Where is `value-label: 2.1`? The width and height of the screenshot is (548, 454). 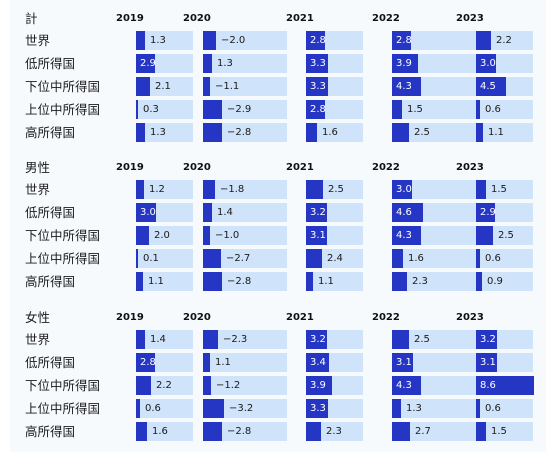 value-label: 2.1 is located at coordinates (163, 86).